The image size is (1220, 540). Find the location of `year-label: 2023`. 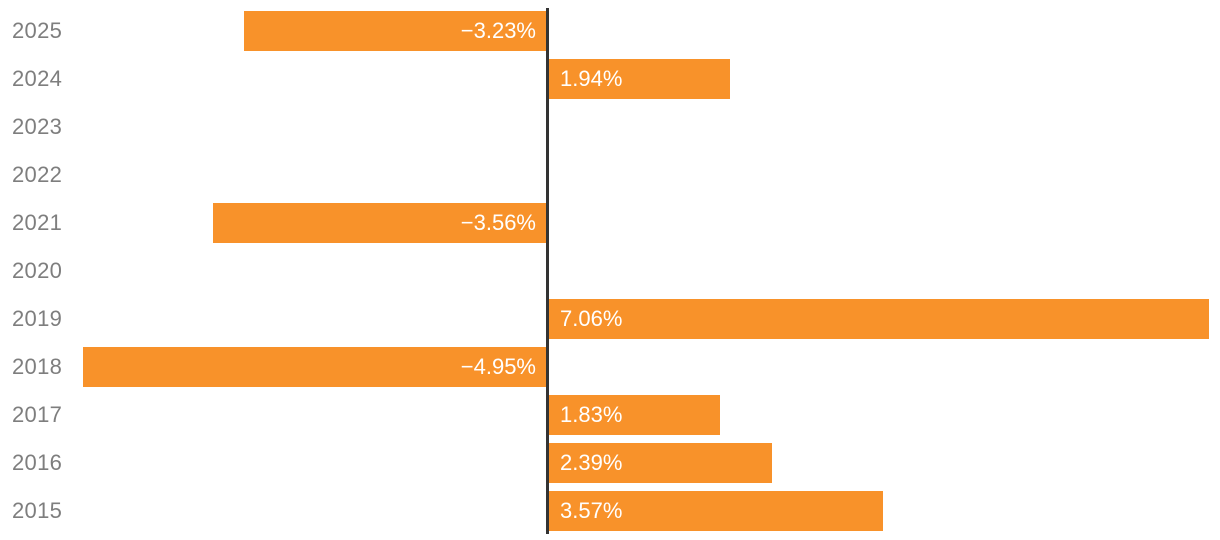

year-label: 2023 is located at coordinates (37, 126).